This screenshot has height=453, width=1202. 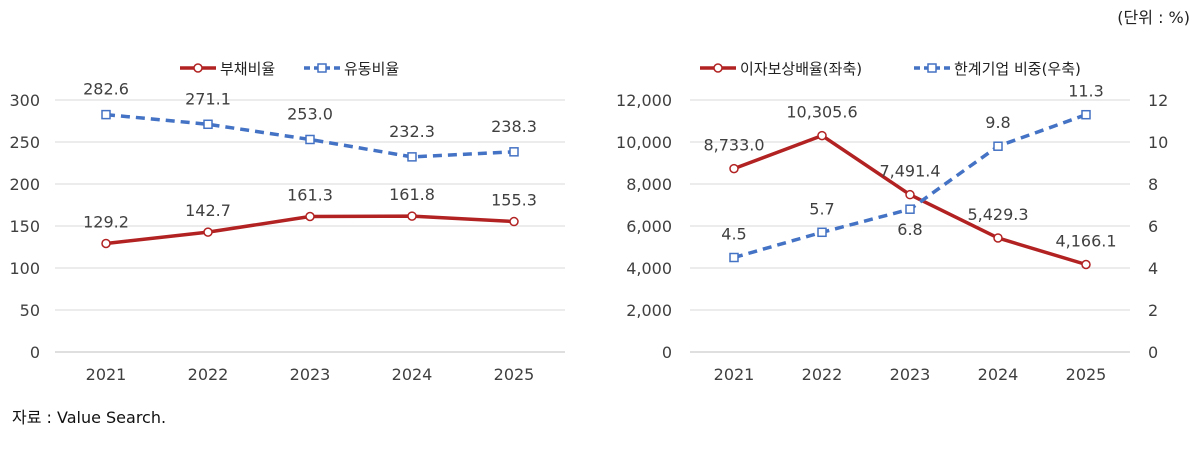 What do you see at coordinates (1153, 310) in the screenshot?
I see `y2-tick-label: 2` at bounding box center [1153, 310].